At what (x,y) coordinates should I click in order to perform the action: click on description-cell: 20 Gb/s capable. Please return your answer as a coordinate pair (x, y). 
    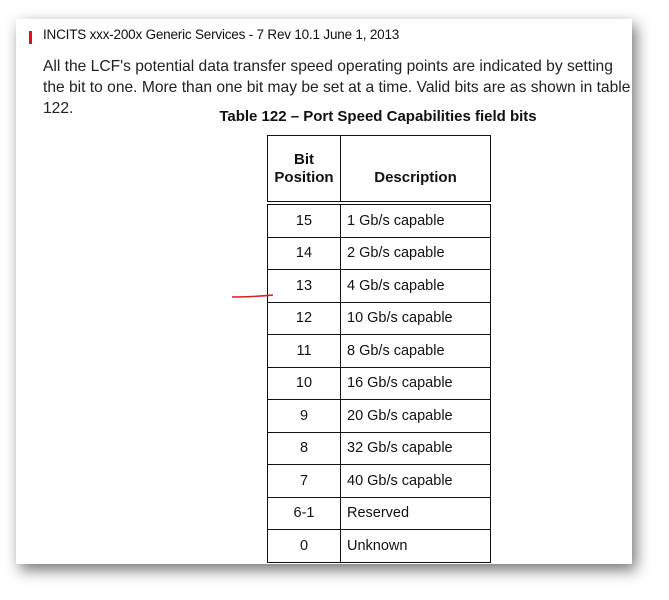
    Looking at the image, I should click on (415, 416).